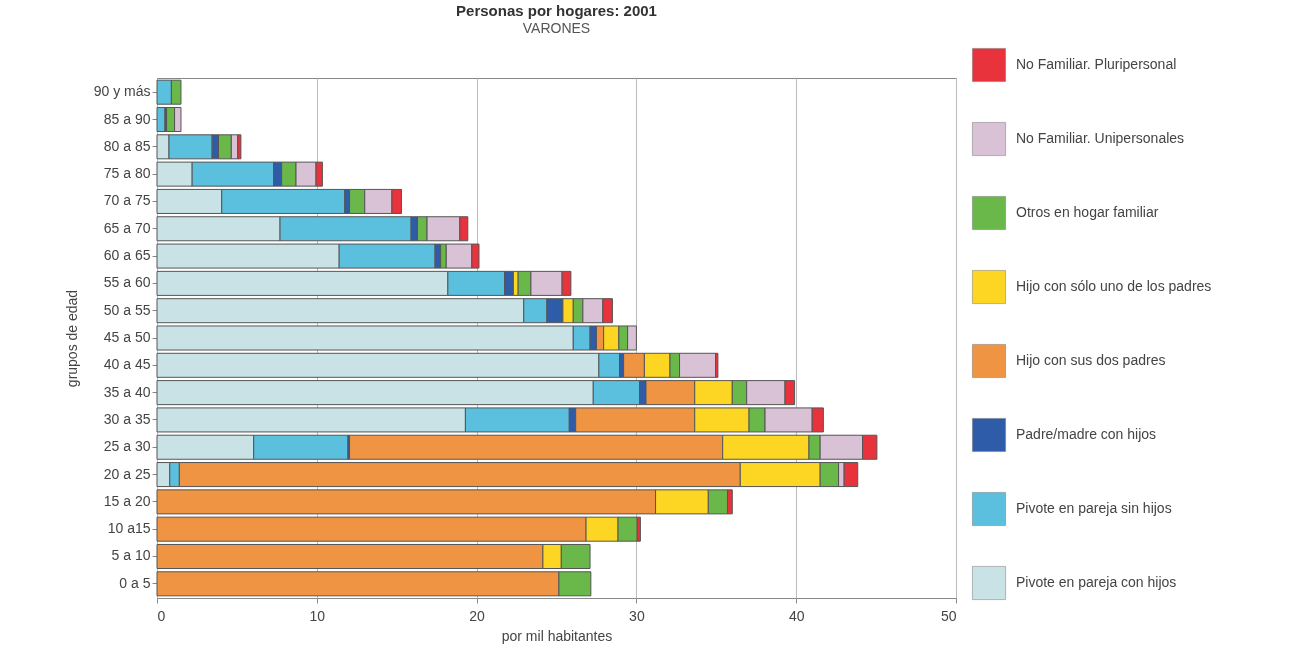 This screenshot has height=664, width=1313. Describe the element at coordinates (477, 615) in the screenshot. I see `x-tick-label: 20` at that location.